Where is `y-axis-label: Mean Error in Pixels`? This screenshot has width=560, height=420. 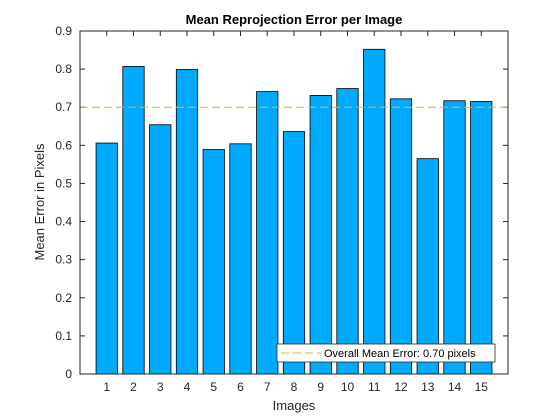
y-axis-label: Mean Error in Pixels is located at coordinates (39, 202).